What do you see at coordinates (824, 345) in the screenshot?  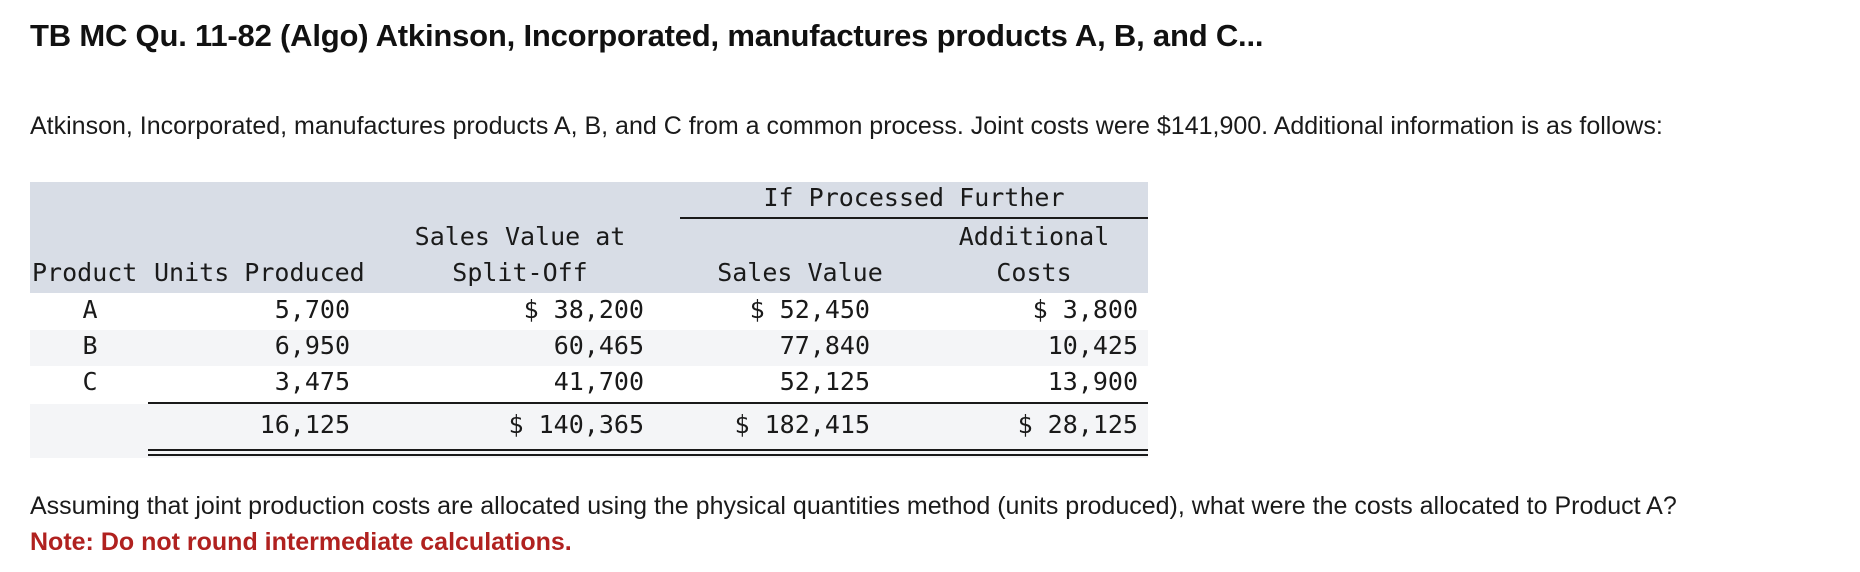 I see `row-b-sales-value: 77,840` at bounding box center [824, 345].